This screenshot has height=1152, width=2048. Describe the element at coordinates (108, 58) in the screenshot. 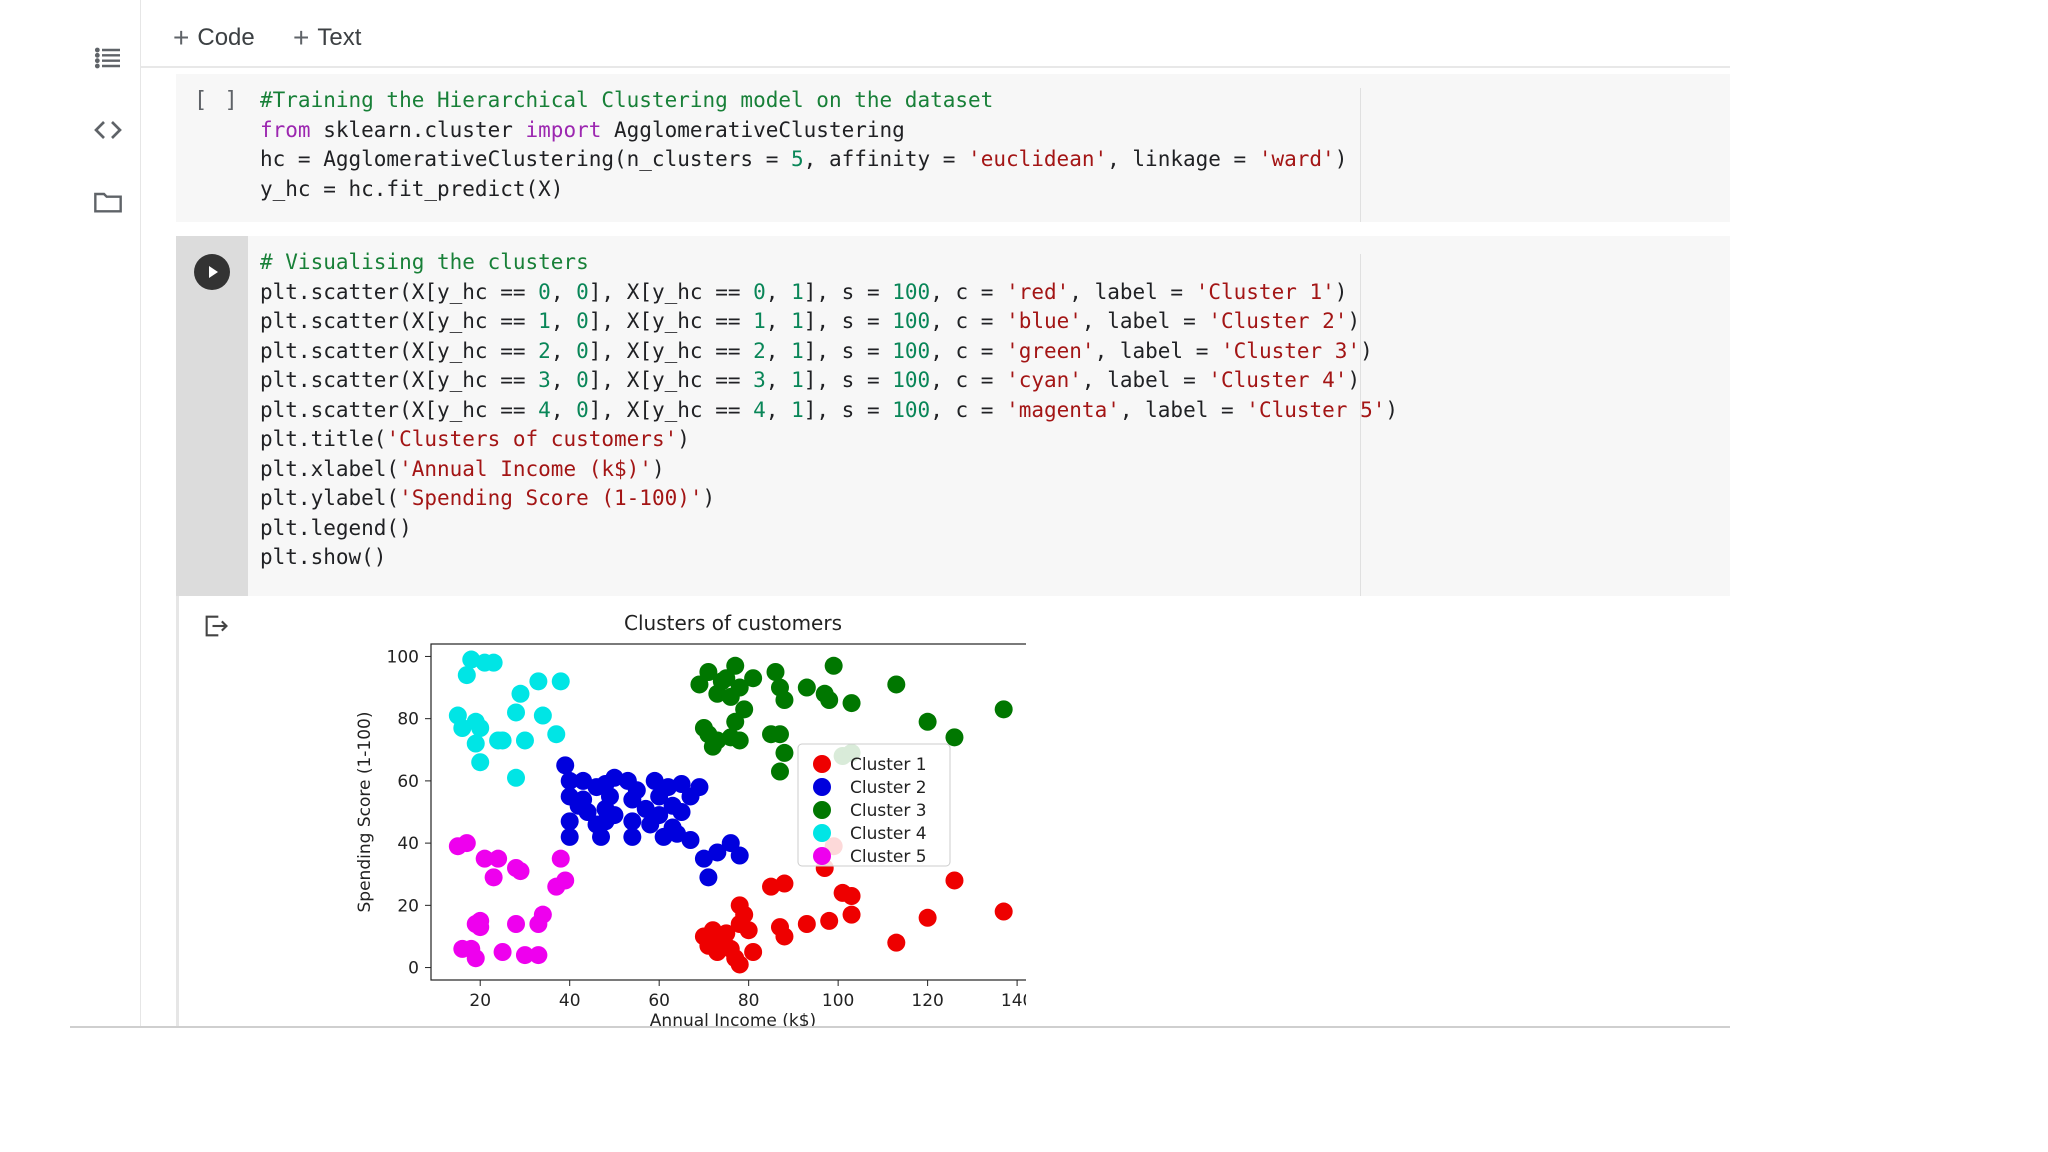

I see `table-of-contents-icon` at that location.